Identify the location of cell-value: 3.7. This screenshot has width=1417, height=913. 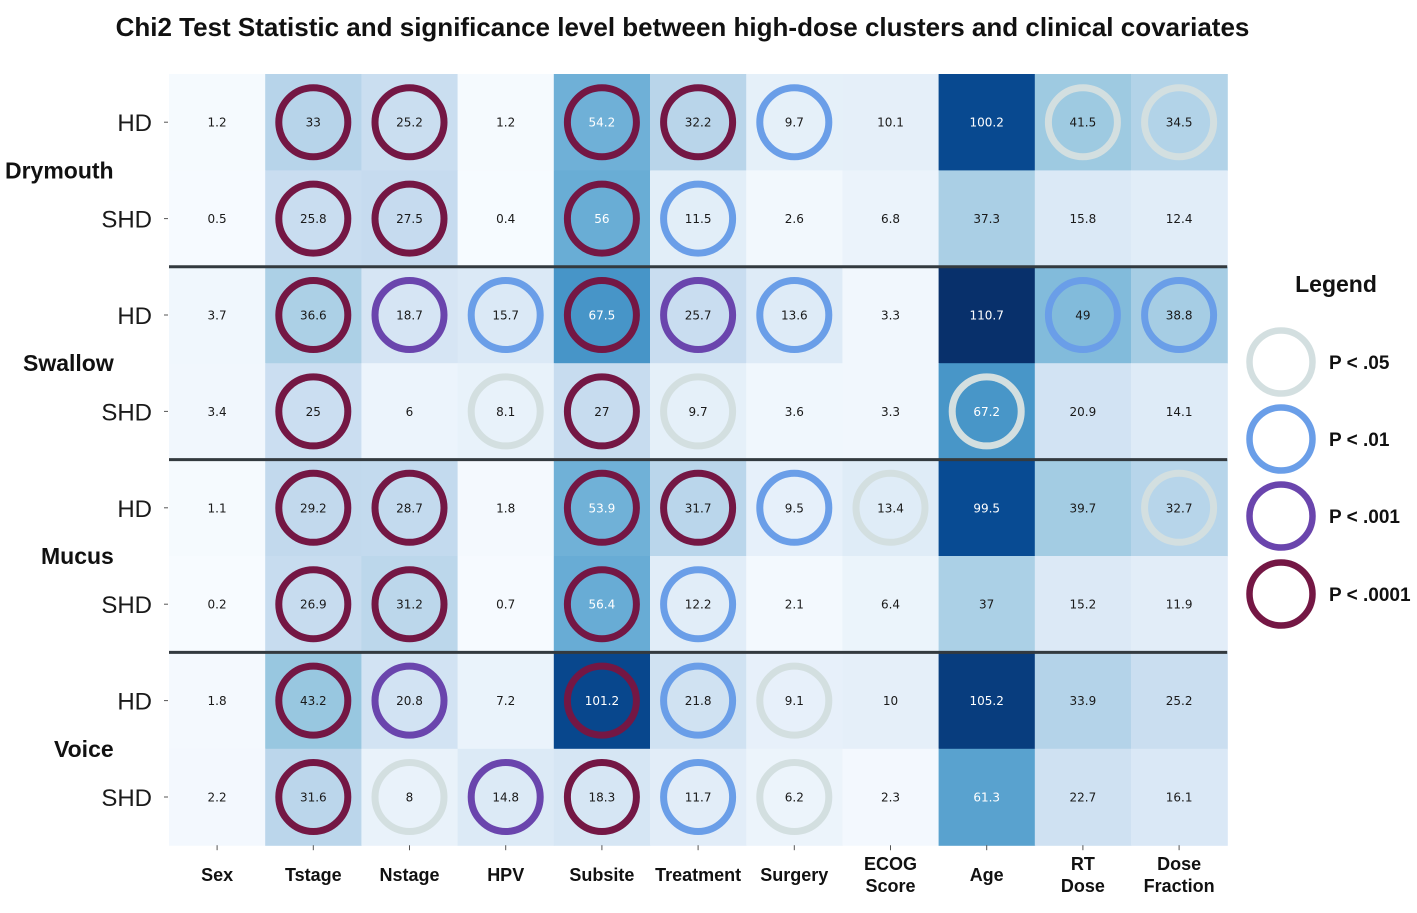
(217, 316).